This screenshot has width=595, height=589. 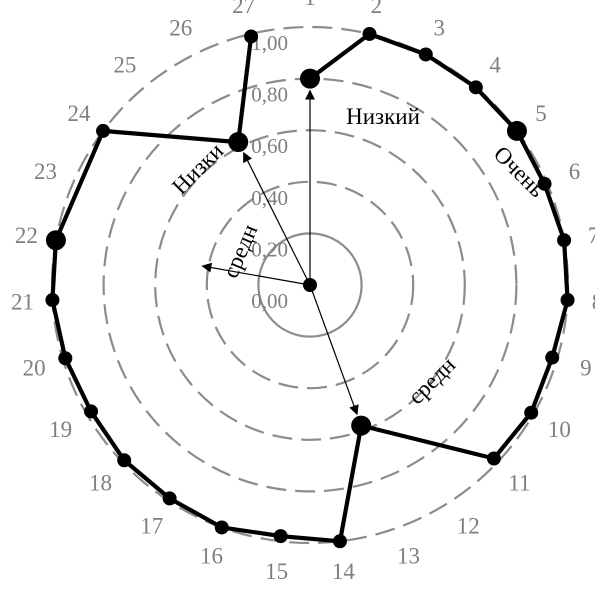 I want to click on category-label: 9, so click(x=586, y=368).